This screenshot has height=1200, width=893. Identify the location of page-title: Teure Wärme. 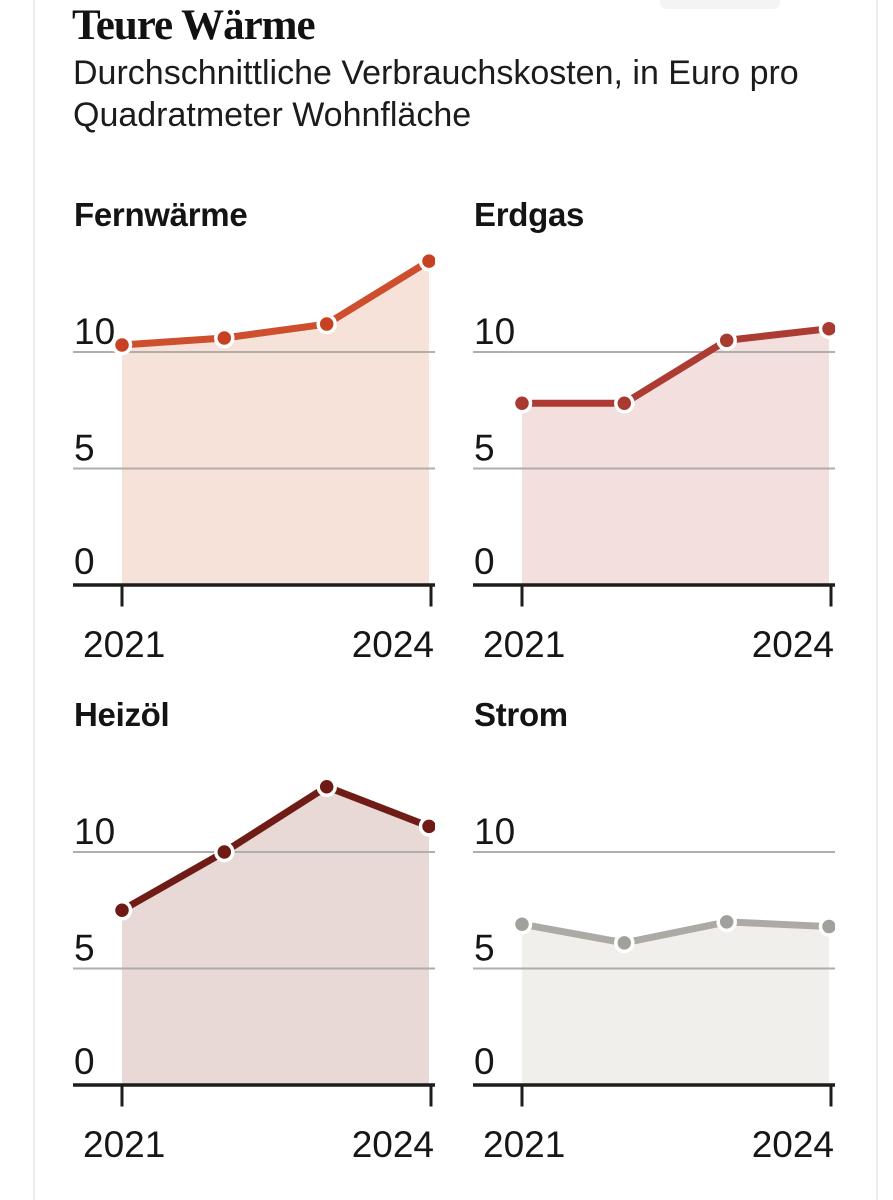
(194, 25).